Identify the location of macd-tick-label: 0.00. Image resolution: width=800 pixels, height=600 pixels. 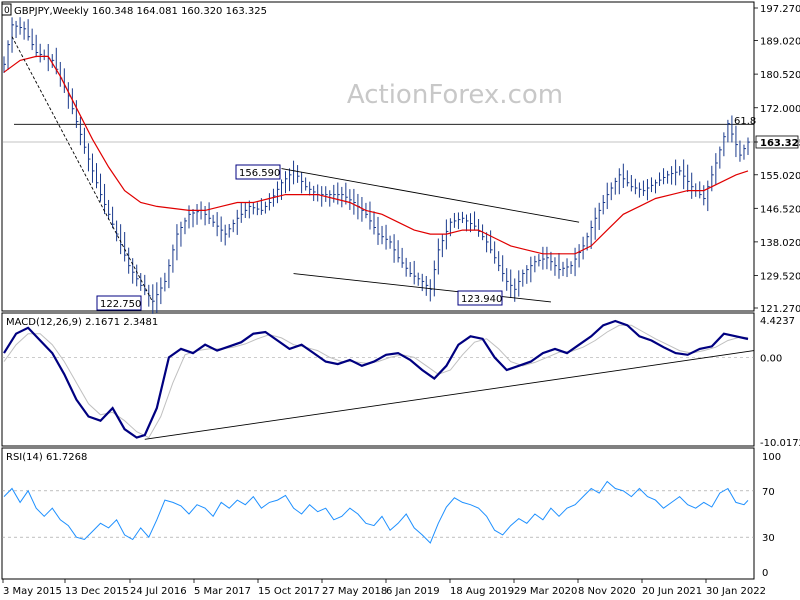
(771, 358).